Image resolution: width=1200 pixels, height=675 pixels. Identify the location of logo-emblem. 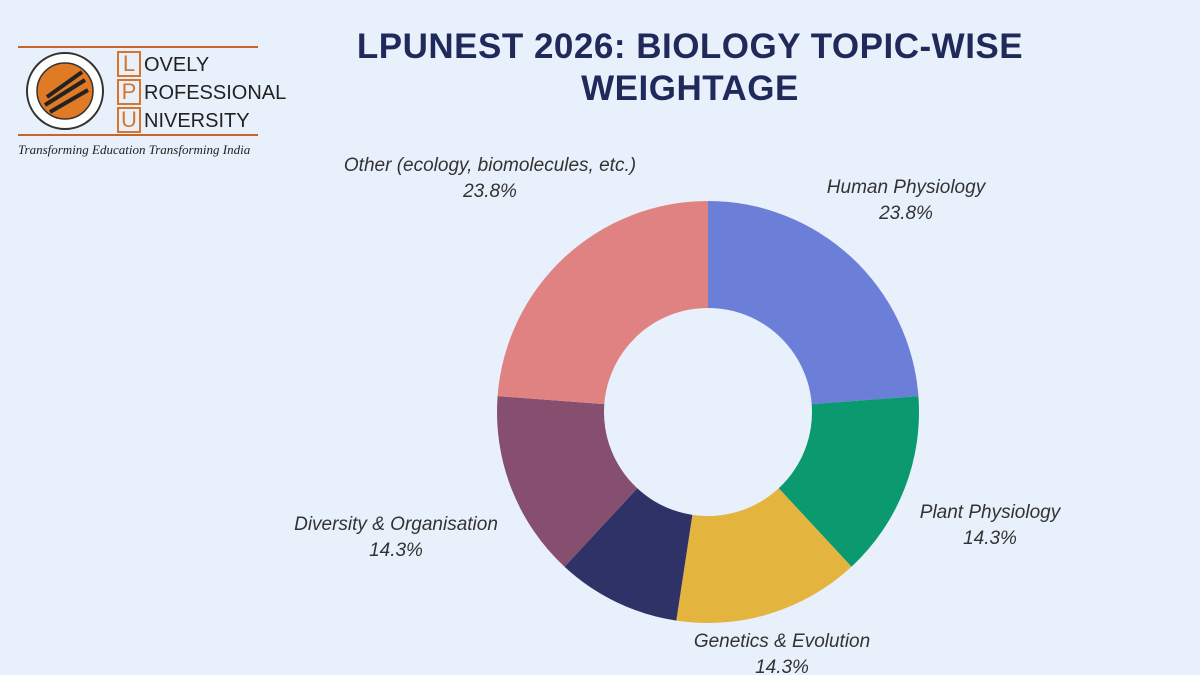
(66, 92).